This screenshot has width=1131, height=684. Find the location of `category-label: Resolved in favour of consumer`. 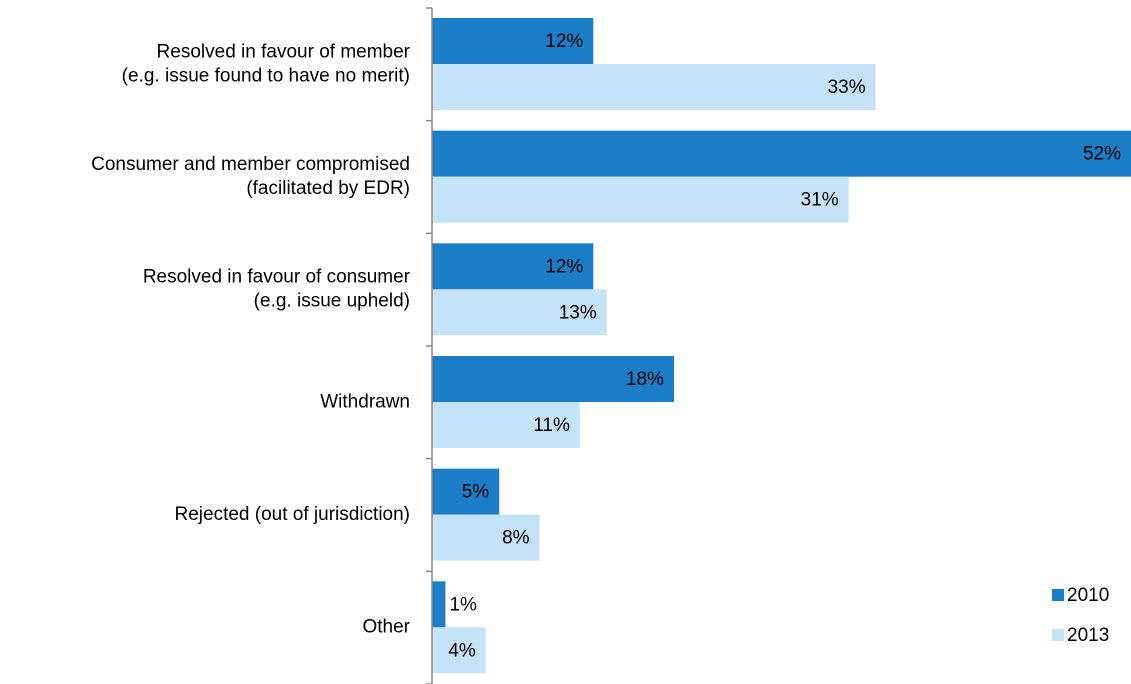

category-label: Resolved in favour of consumer is located at coordinates (277, 277).